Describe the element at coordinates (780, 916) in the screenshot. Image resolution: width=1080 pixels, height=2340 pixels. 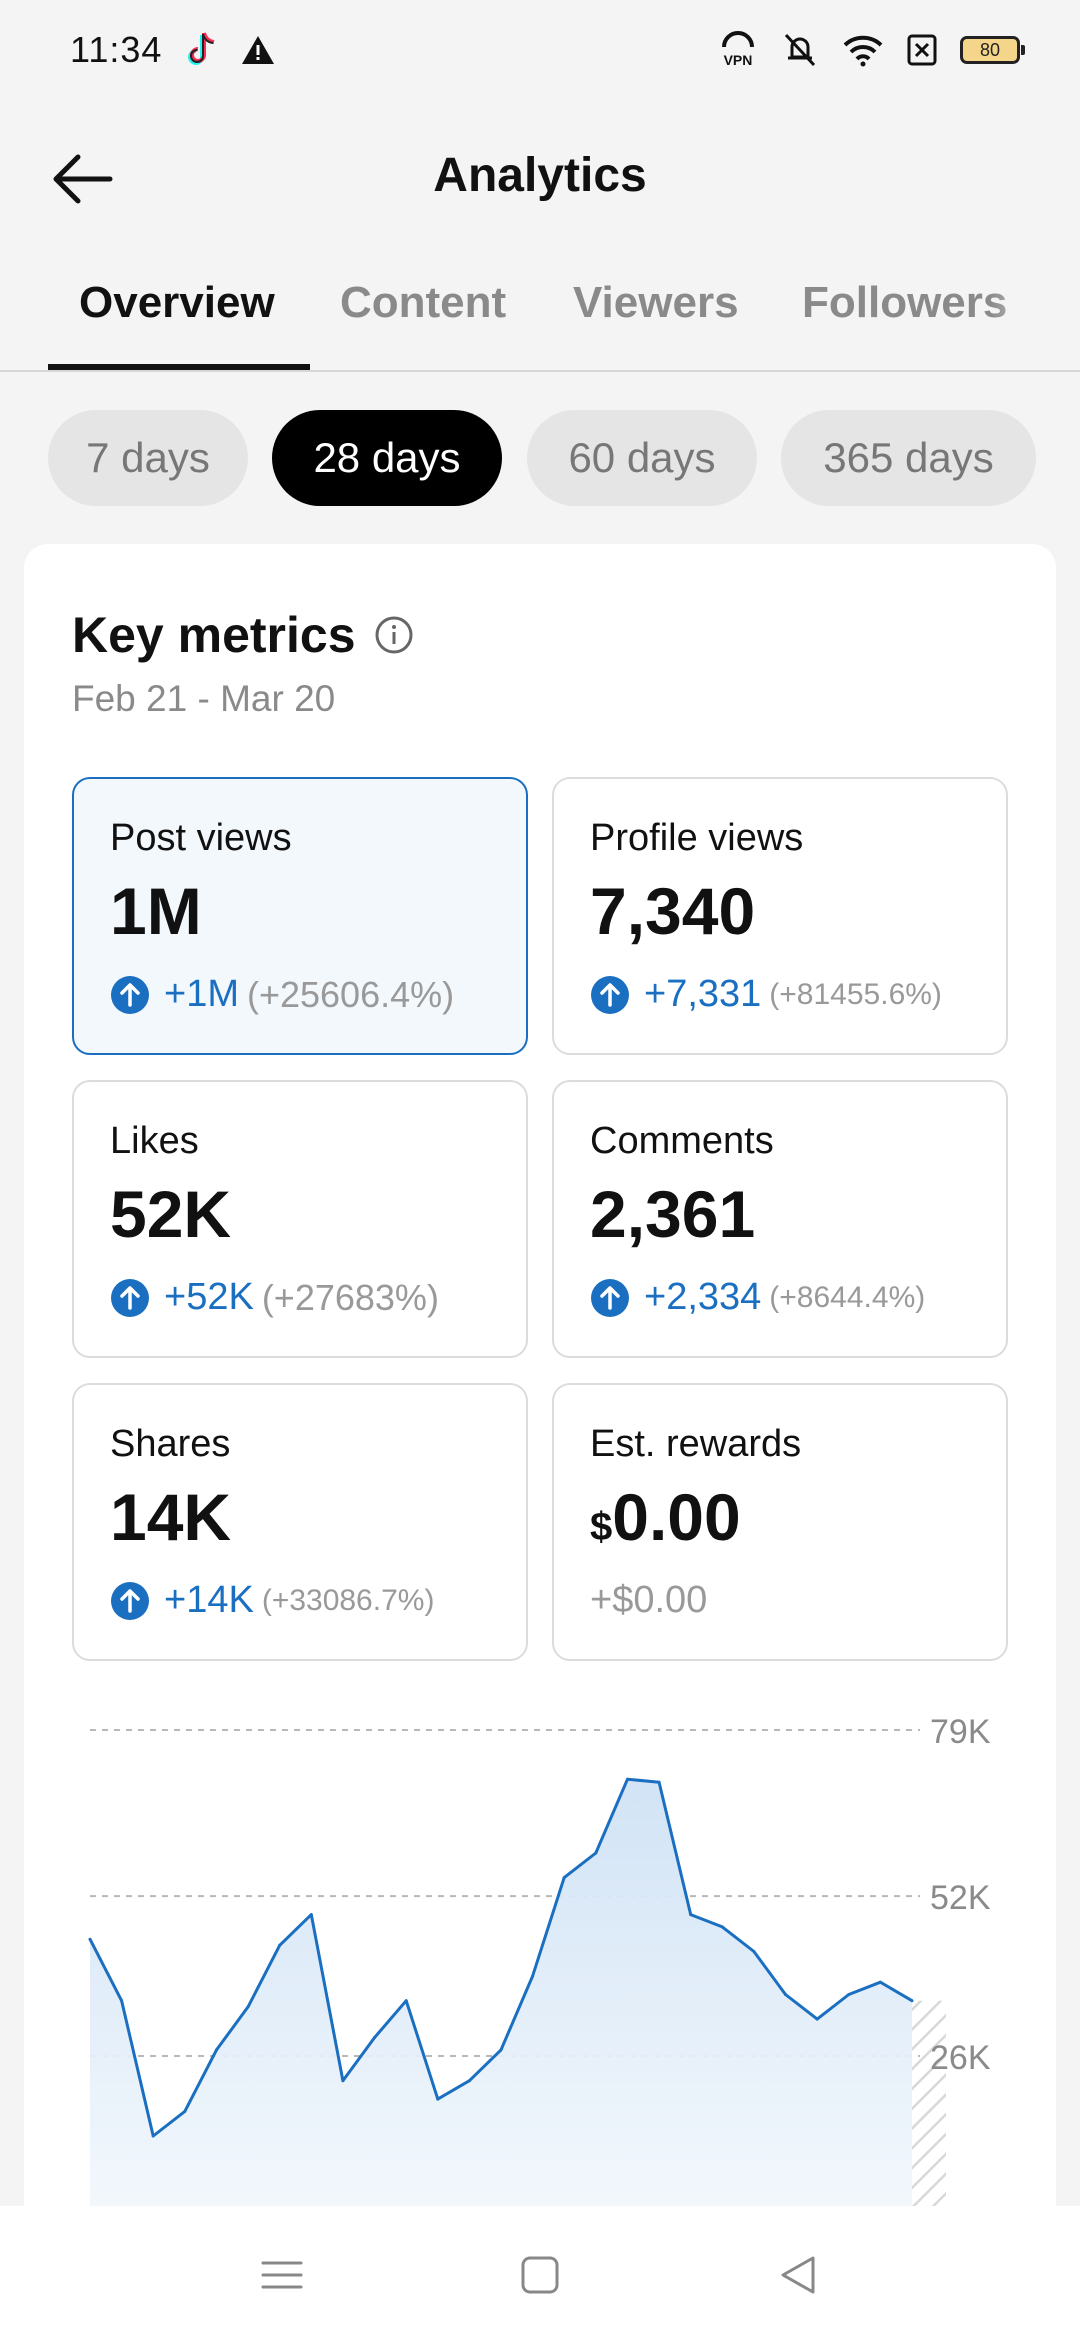
I see `metric-profile-views: Profile views 7,340 +7,331 (+81455.6%)` at that location.